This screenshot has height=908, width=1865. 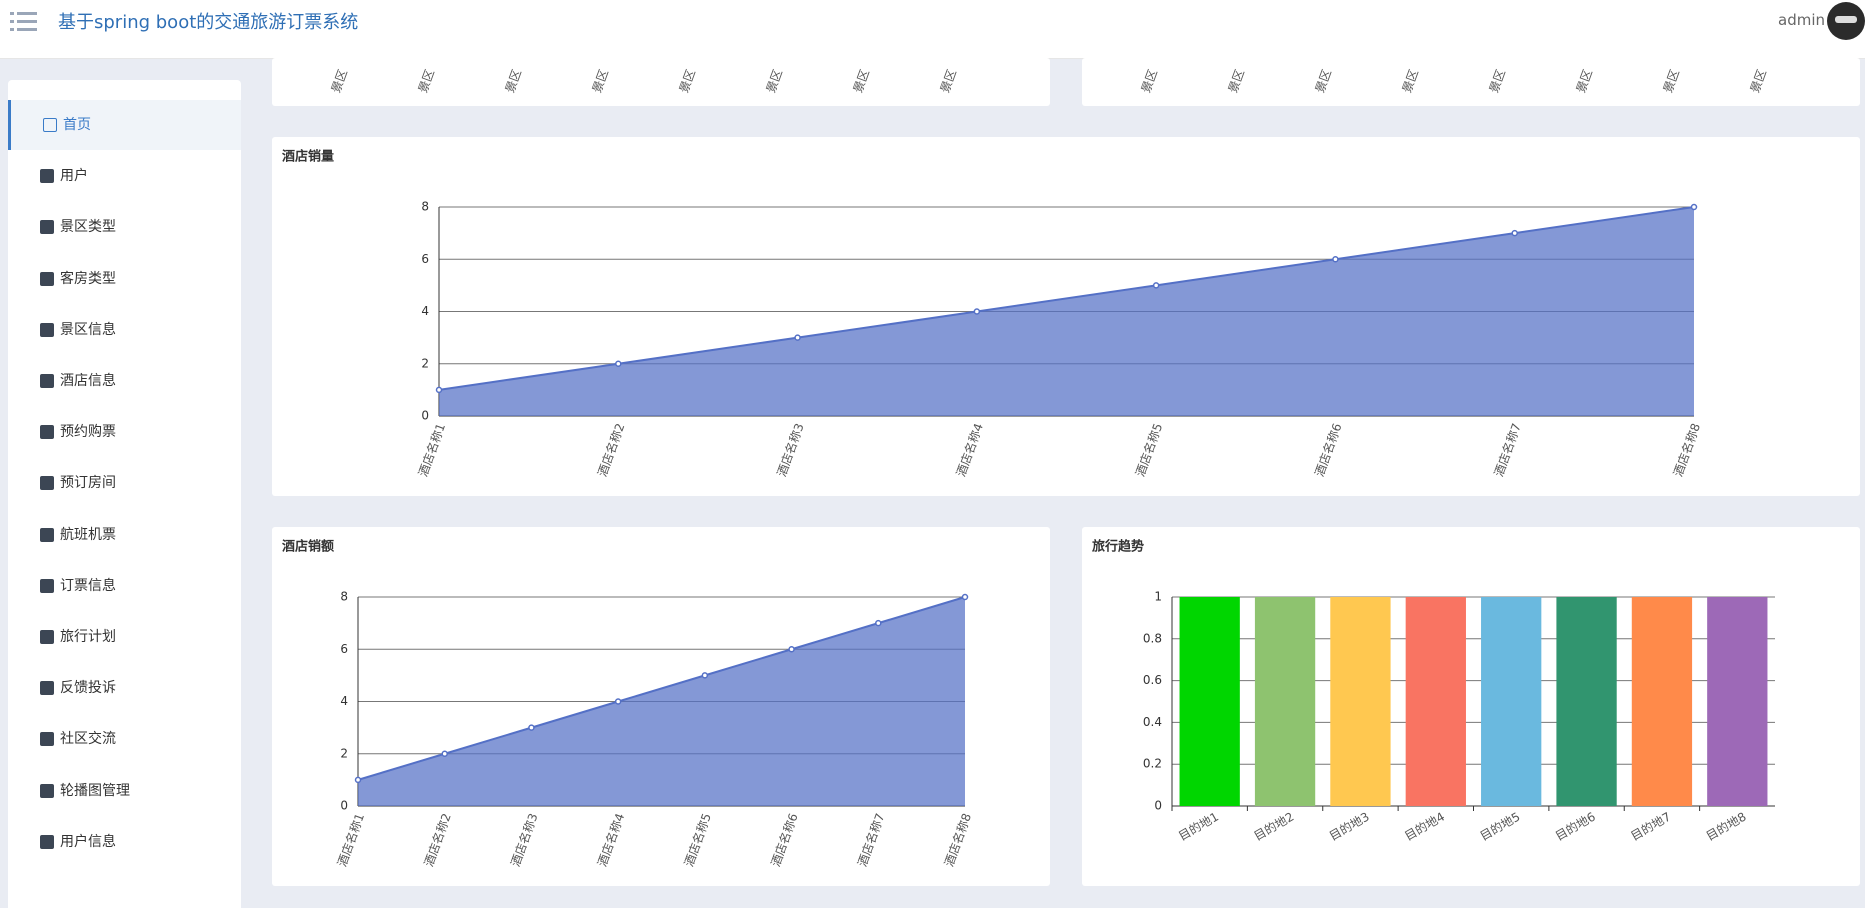 What do you see at coordinates (24, 22) in the screenshot?
I see `menu-toggle` at bounding box center [24, 22].